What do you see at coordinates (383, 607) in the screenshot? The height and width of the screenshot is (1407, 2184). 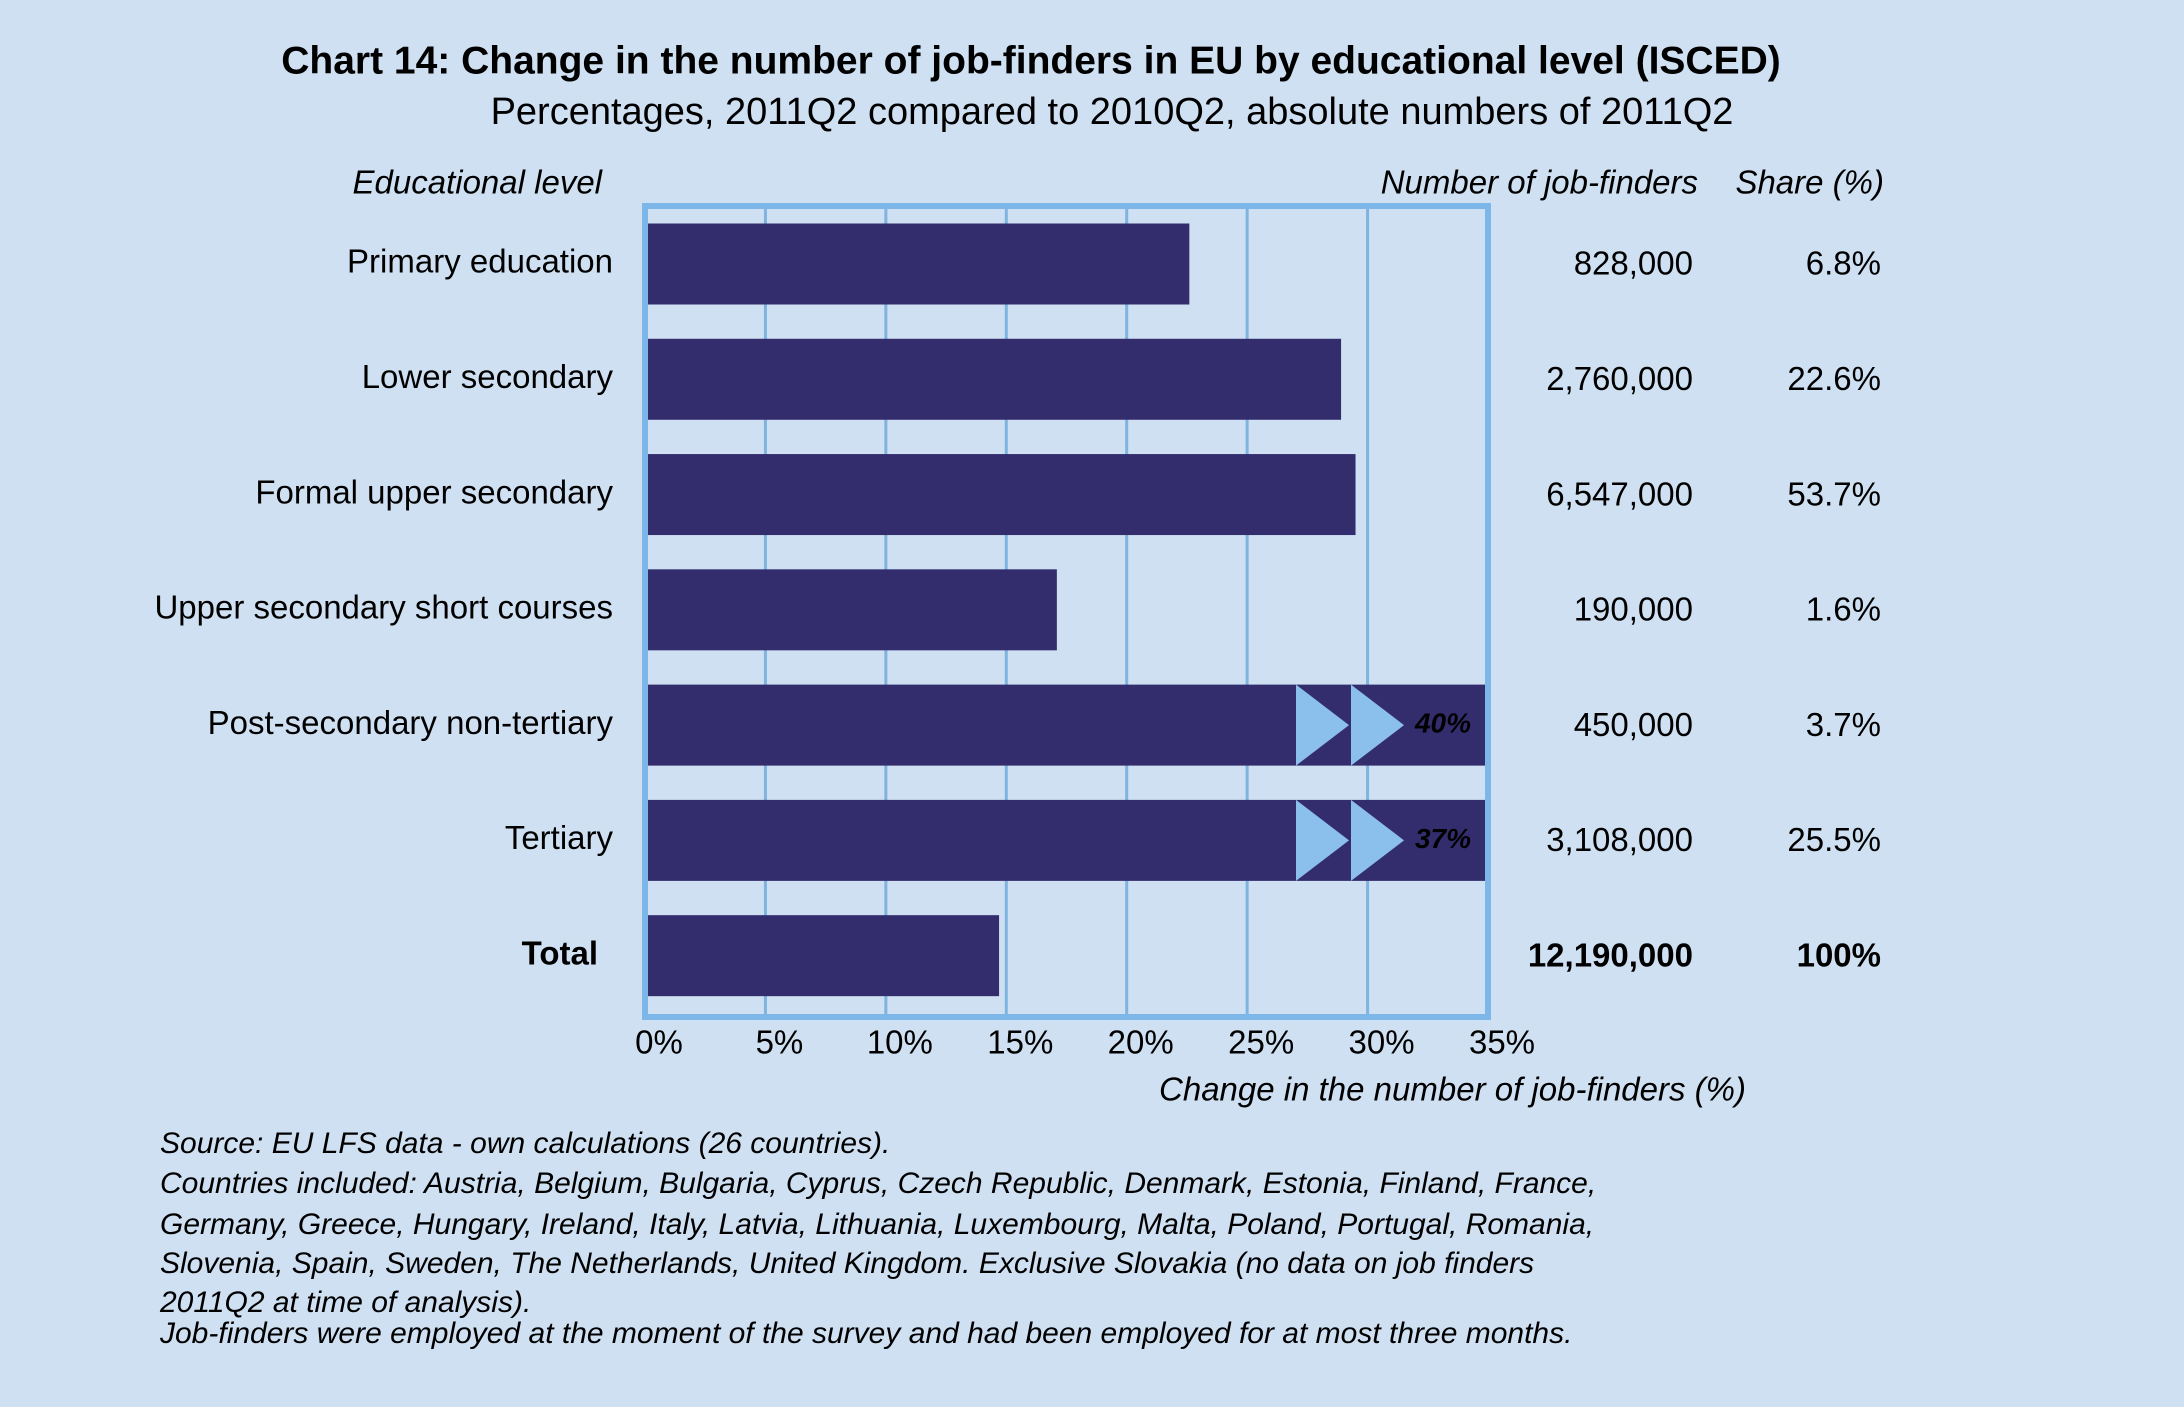 I see `category-label: Upper secondary short courses` at bounding box center [383, 607].